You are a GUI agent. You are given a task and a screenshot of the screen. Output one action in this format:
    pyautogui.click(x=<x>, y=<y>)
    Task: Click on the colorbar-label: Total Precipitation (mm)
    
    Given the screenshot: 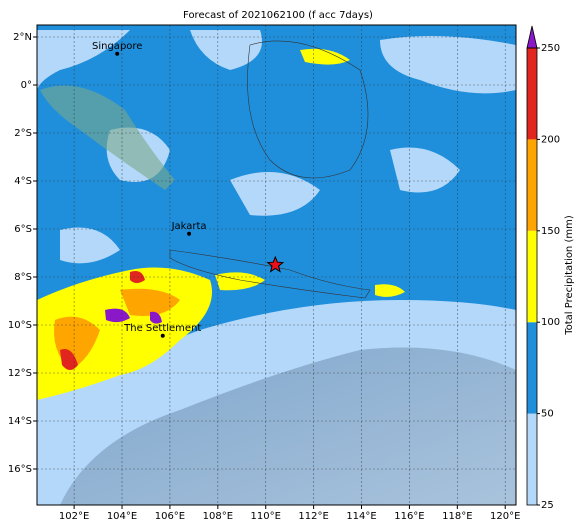 What is the action you would take?
    pyautogui.click(x=569, y=275)
    